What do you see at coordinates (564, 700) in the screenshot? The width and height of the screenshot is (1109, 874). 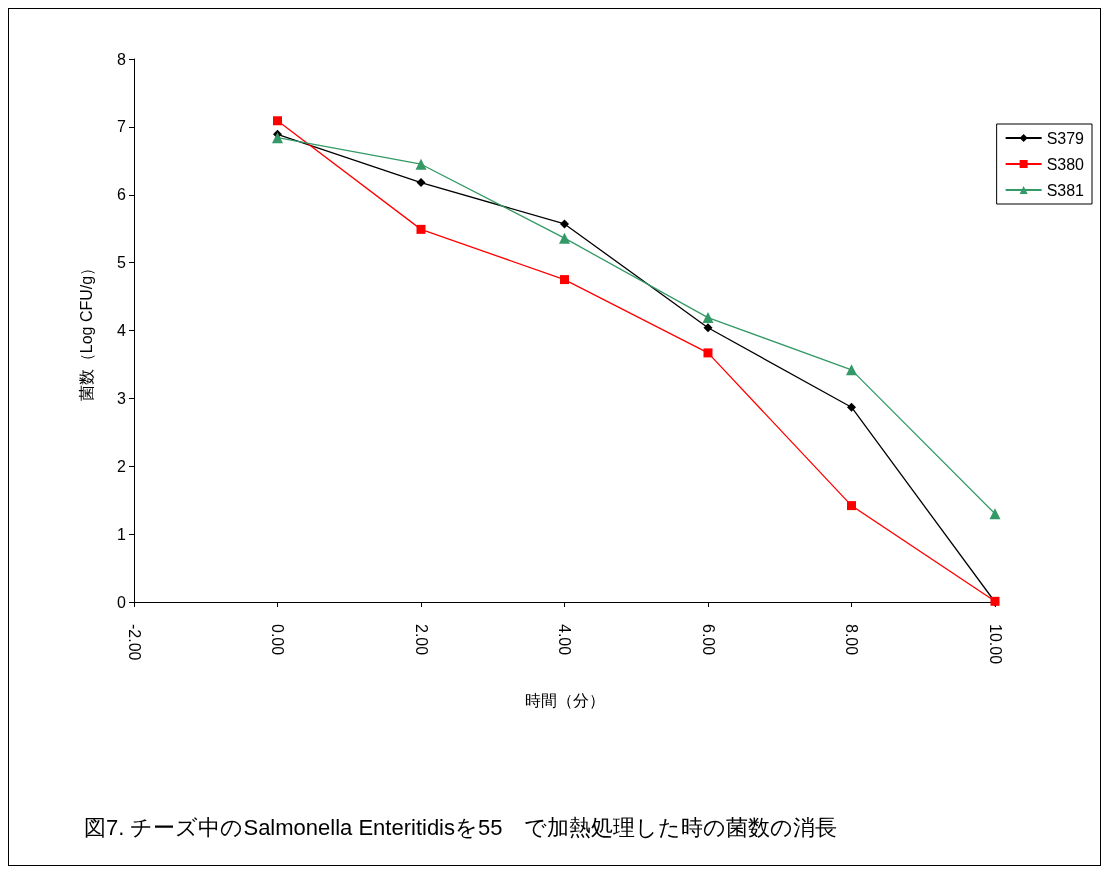 I see `x-axis-title: 時間（分）` at bounding box center [564, 700].